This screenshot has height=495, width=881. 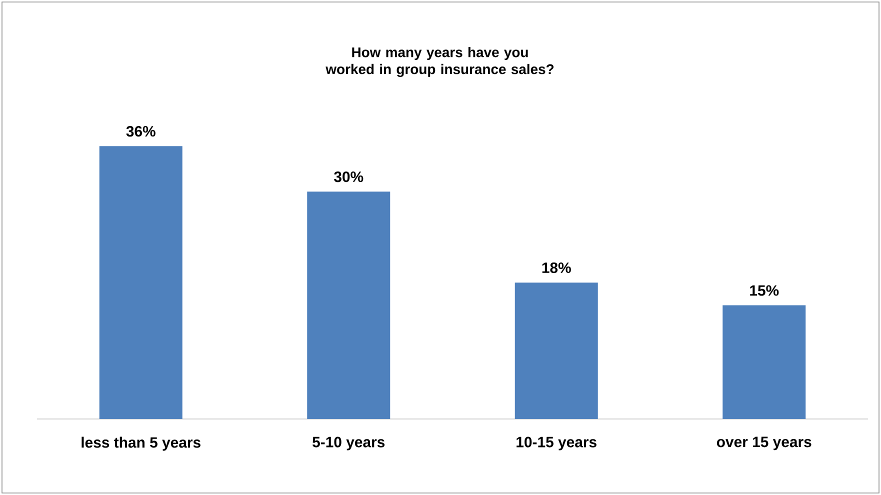 What do you see at coordinates (348, 443) in the screenshot?
I see `x-tick-label: 5-10 years` at bounding box center [348, 443].